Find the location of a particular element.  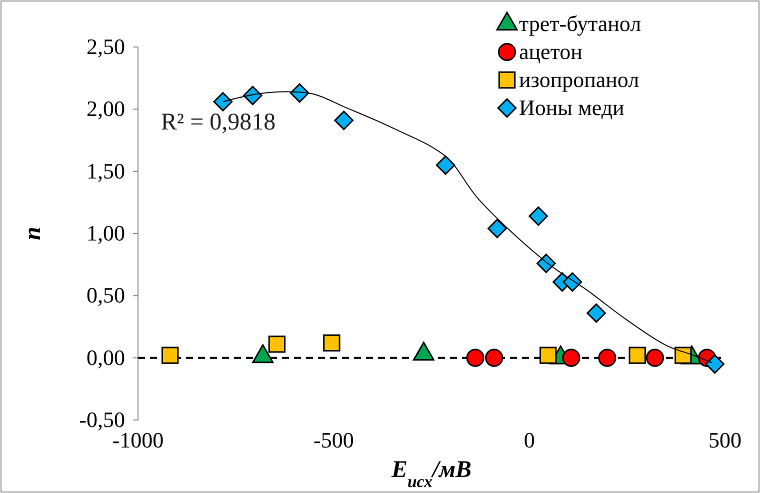

y-tick-label: 2,50 is located at coordinates (105, 47).